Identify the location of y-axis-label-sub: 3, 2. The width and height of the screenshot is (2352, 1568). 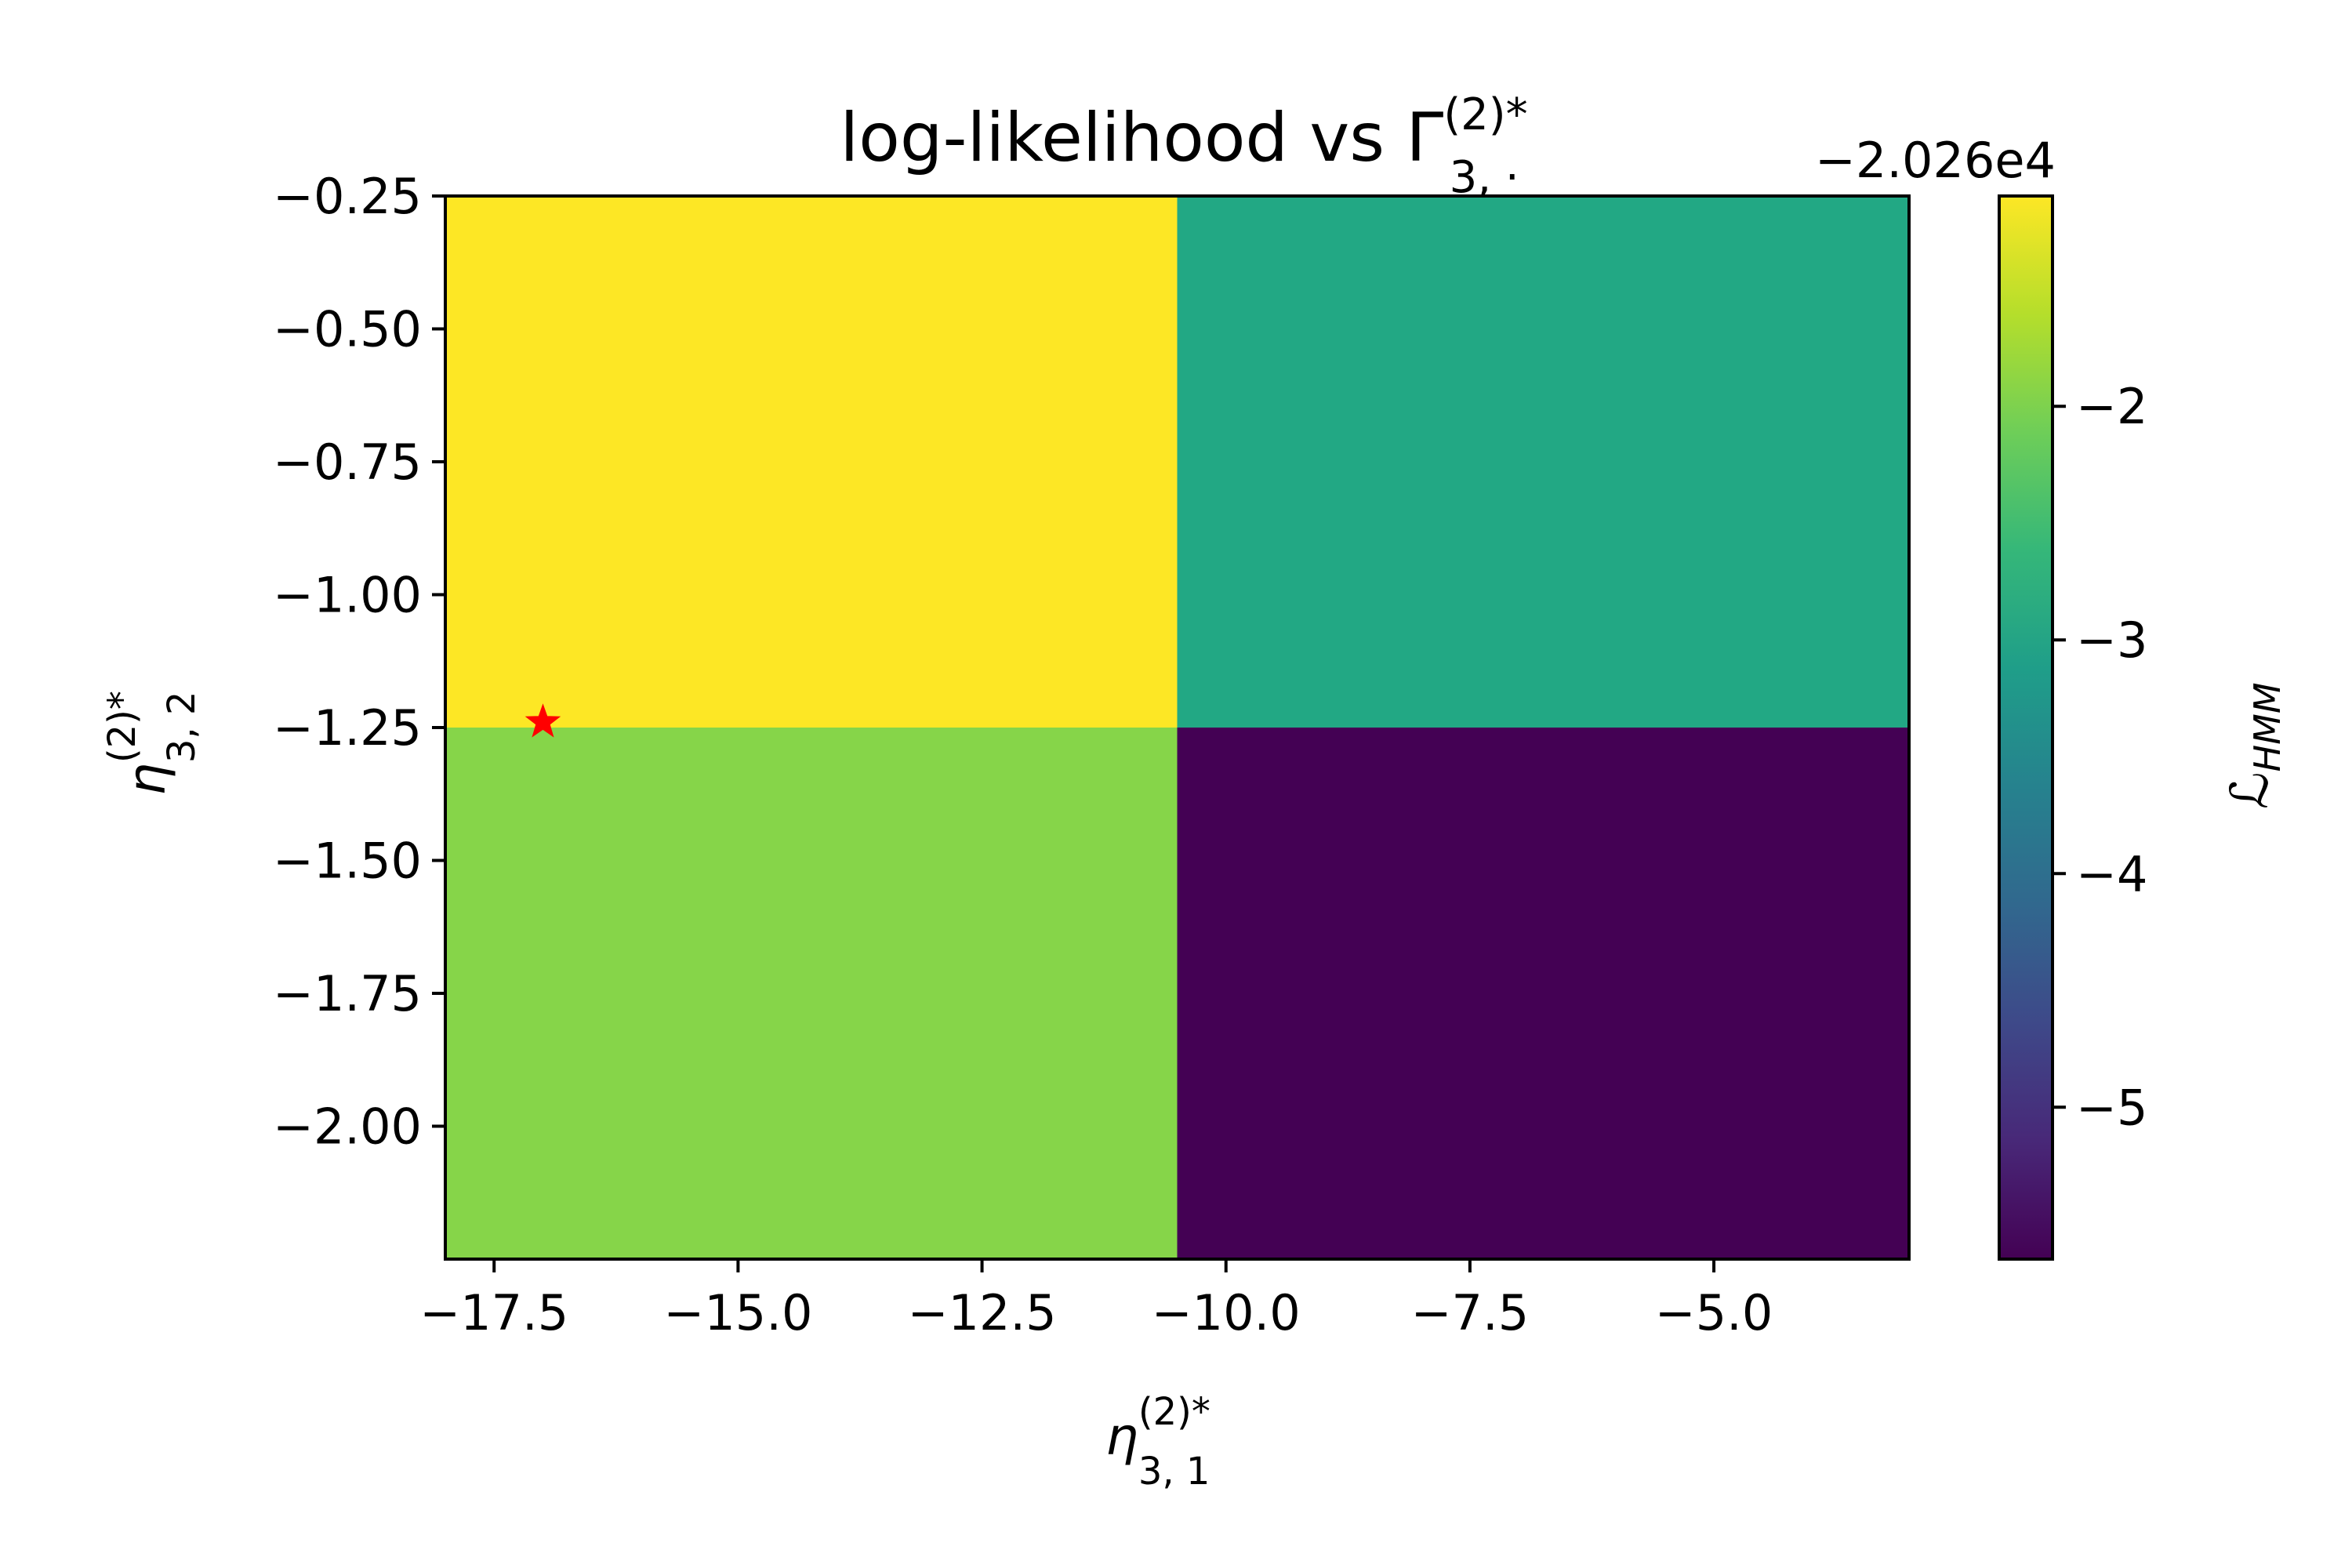
(182, 727).